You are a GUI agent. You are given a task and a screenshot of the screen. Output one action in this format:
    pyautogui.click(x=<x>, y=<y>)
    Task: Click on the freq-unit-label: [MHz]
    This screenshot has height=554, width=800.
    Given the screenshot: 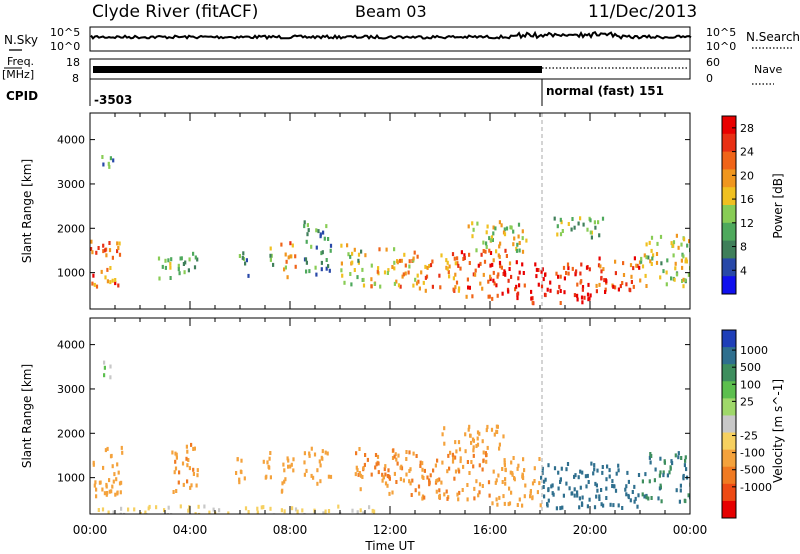 What is the action you would take?
    pyautogui.click(x=18, y=74)
    